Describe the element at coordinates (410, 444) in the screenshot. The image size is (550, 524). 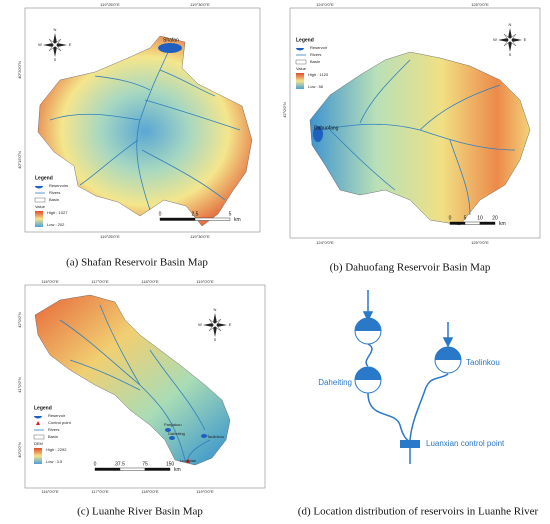
I see `control-point-icon` at that location.